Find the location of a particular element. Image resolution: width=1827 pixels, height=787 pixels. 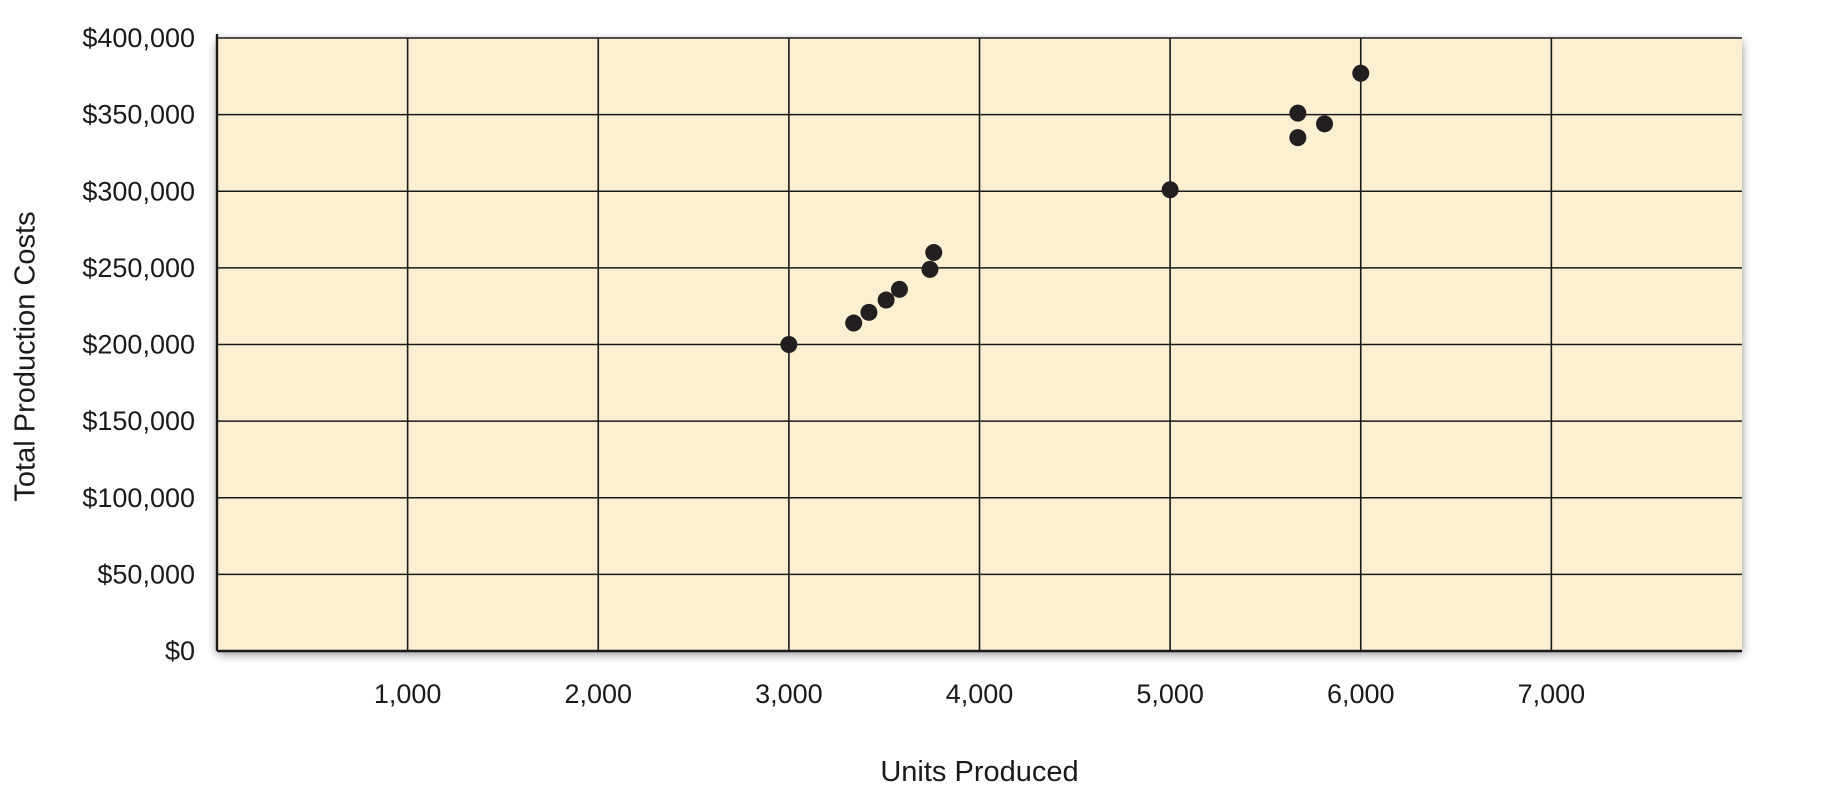

x-tick-label: 5,000 is located at coordinates (1170, 694).